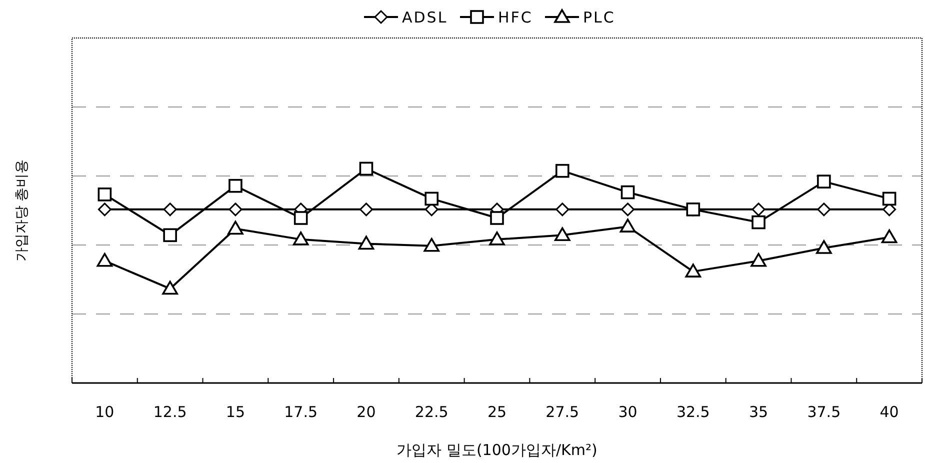 The image size is (925, 463). I want to click on x-tick-label: 25, so click(497, 412).